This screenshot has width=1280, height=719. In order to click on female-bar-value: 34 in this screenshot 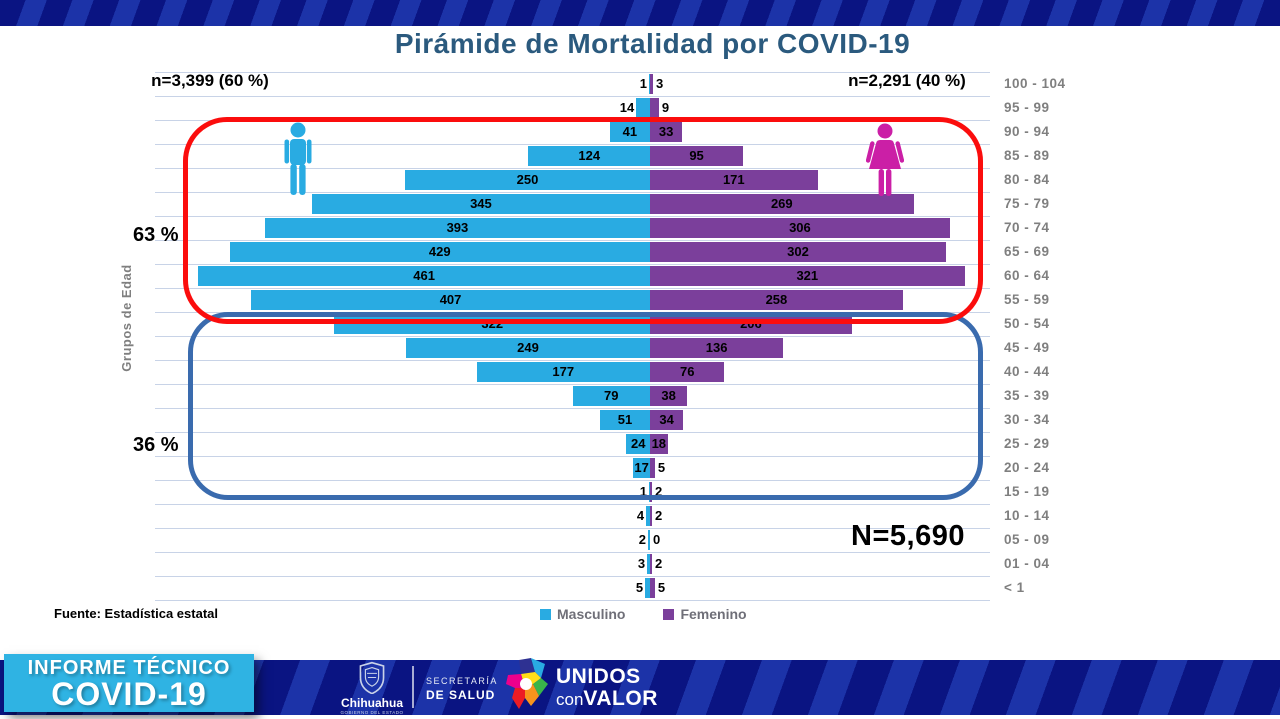, I will do `click(666, 419)`.